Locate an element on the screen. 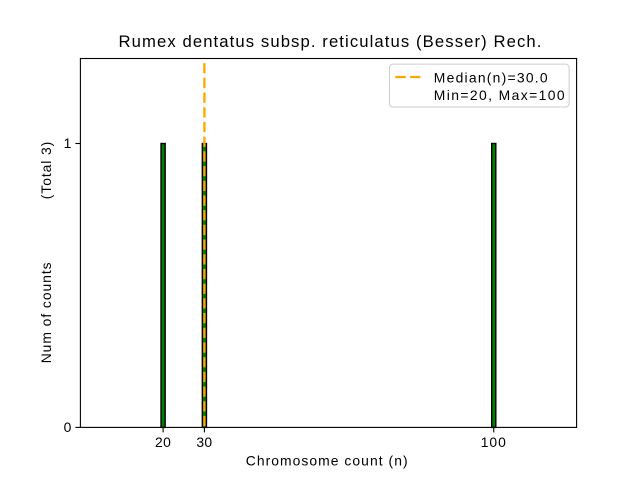  svg-text: Num of counts is located at coordinates (46, 312).